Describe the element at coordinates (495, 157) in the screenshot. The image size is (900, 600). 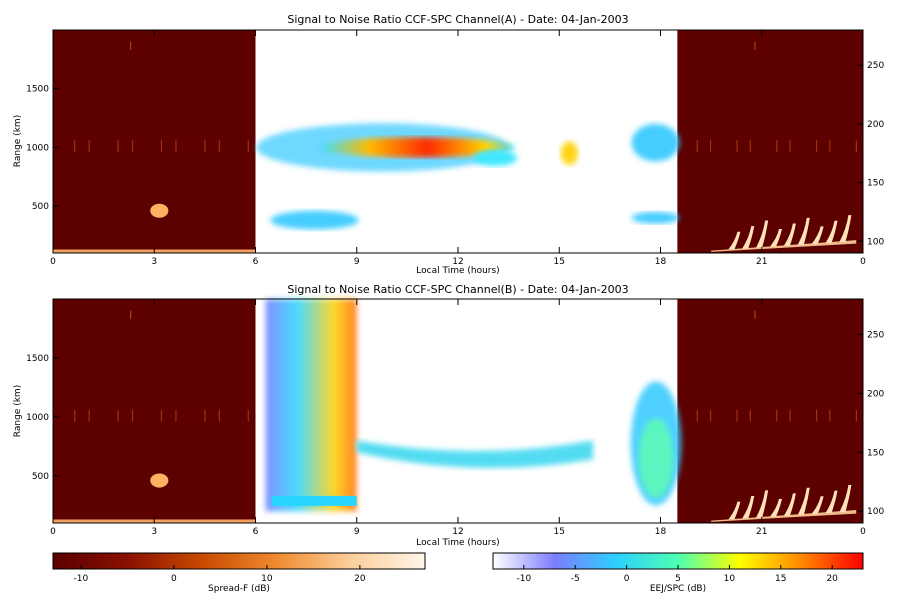
I see `feature-A-main-band-tail` at that location.